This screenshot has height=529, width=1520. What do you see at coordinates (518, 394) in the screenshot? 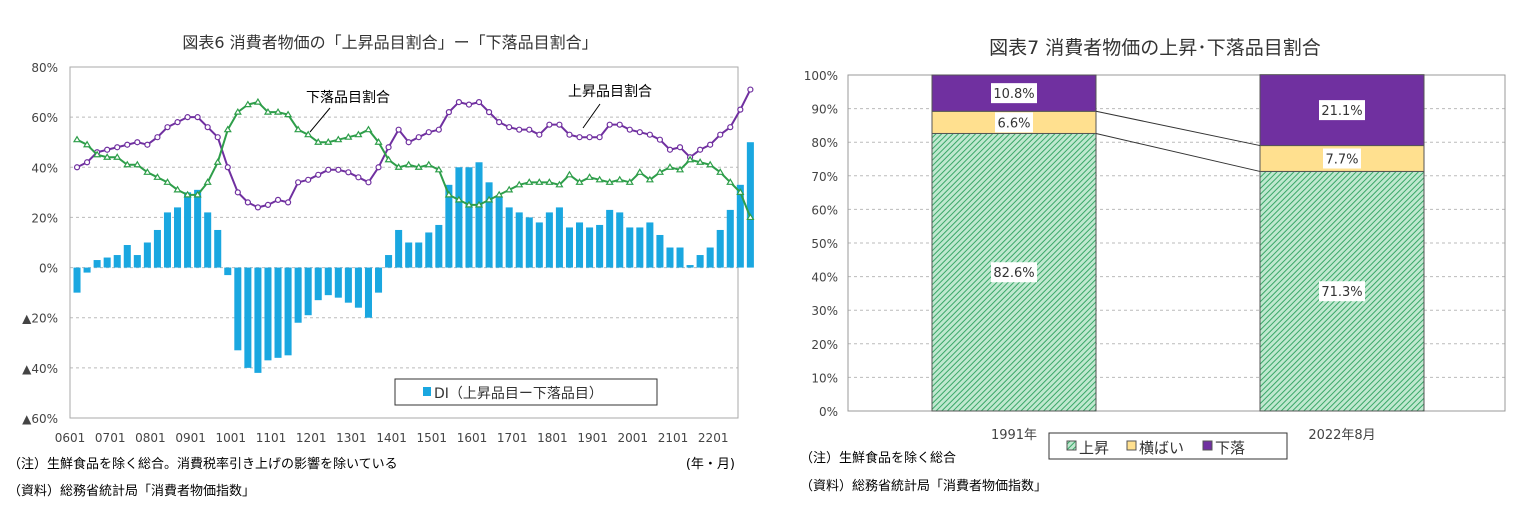
I see `legend-label: DI（上昇品目ー下落品目）` at bounding box center [518, 394].